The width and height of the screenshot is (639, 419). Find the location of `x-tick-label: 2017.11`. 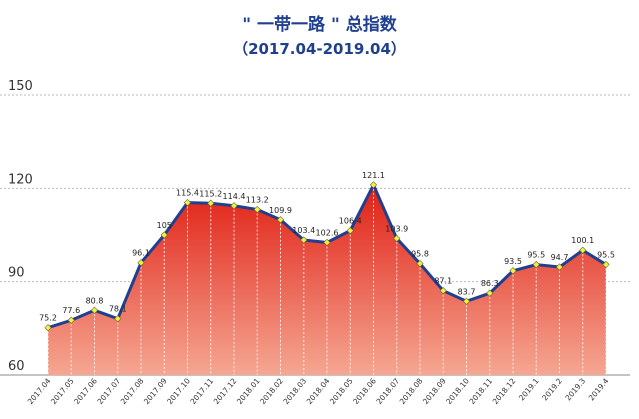

x-tick-label: 2017.11 is located at coordinates (201, 391).